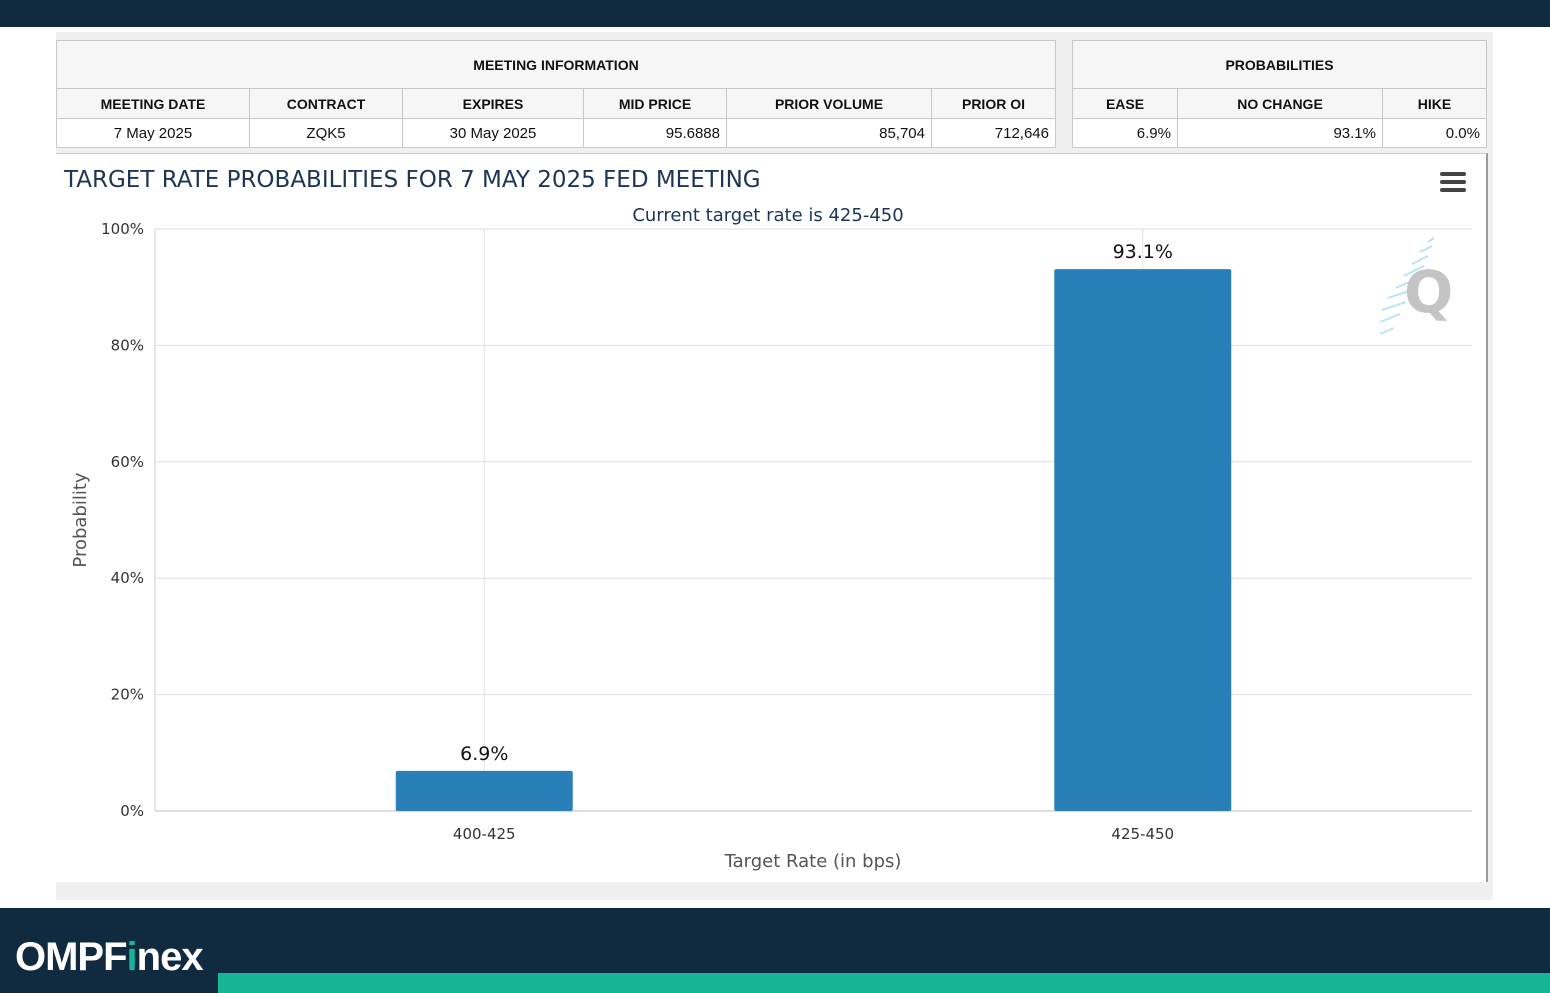 Image resolution: width=1550 pixels, height=993 pixels. Describe the element at coordinates (127, 462) in the screenshot. I see `y-tick-label: 60%` at that location.